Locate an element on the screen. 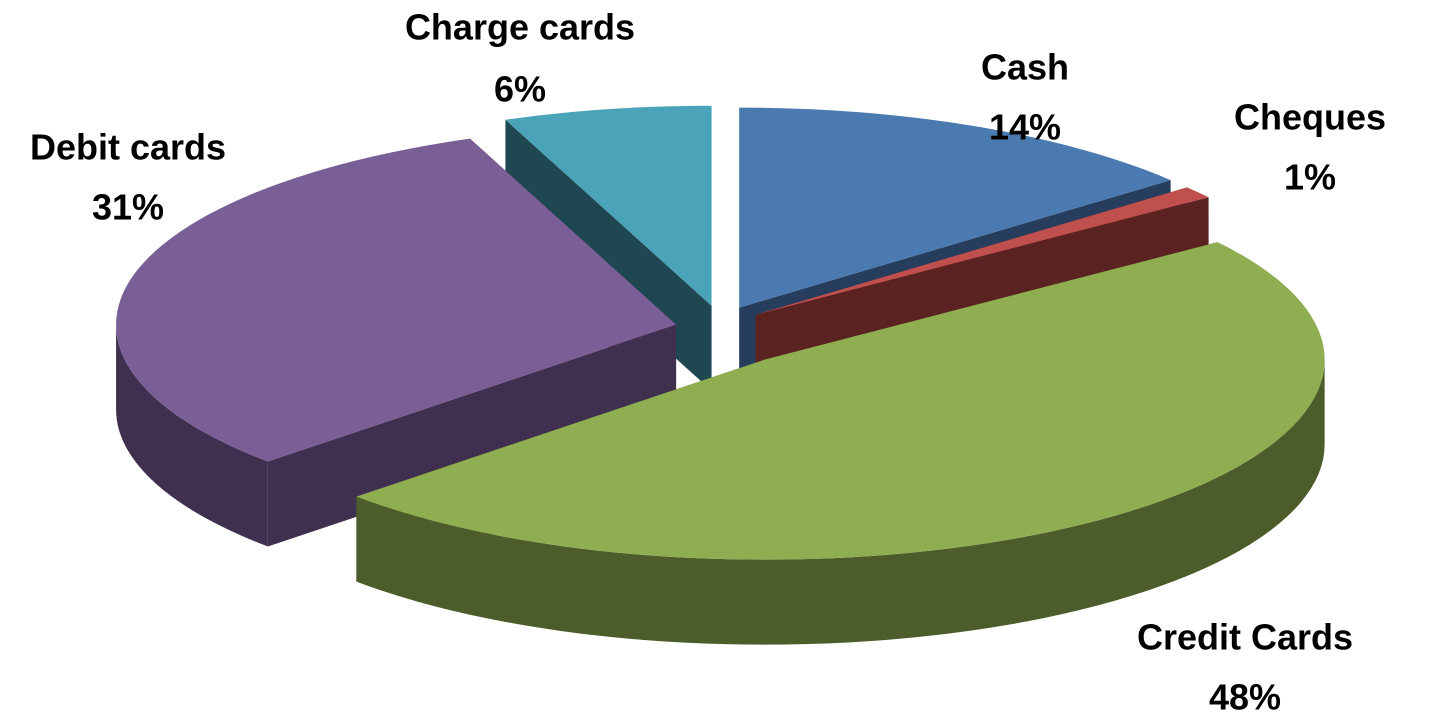 The image size is (1429, 718). data-label-value: 6% is located at coordinates (520, 89).